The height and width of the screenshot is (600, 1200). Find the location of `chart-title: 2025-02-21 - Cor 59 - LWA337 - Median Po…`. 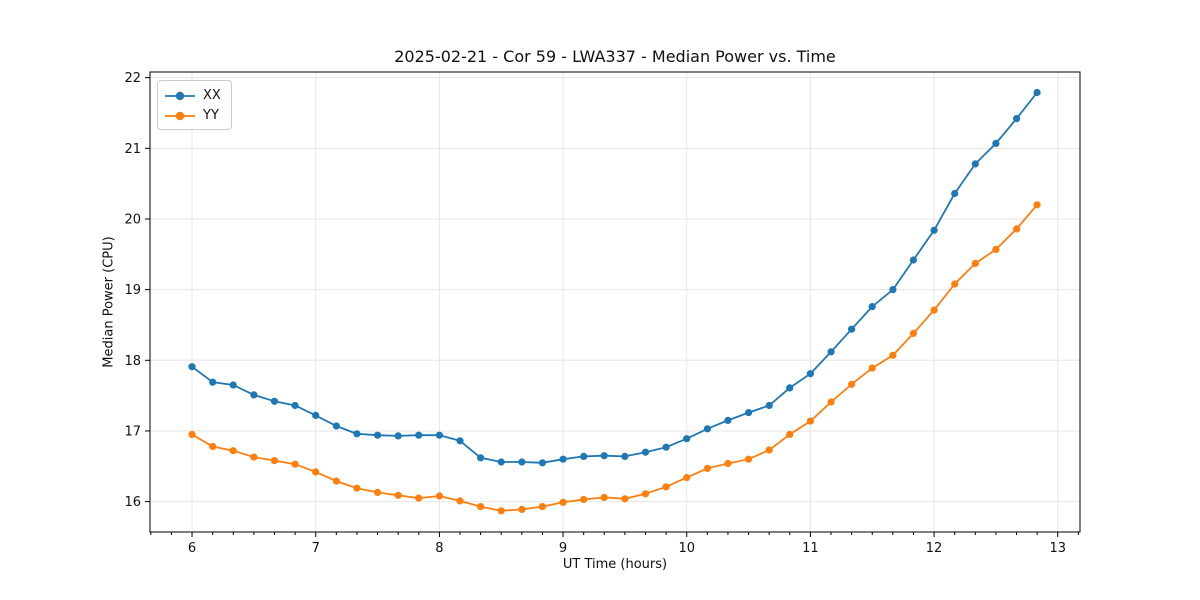

chart-title: 2025-02-21 - Cor 59 - LWA337 - Median Po… is located at coordinates (615, 56).